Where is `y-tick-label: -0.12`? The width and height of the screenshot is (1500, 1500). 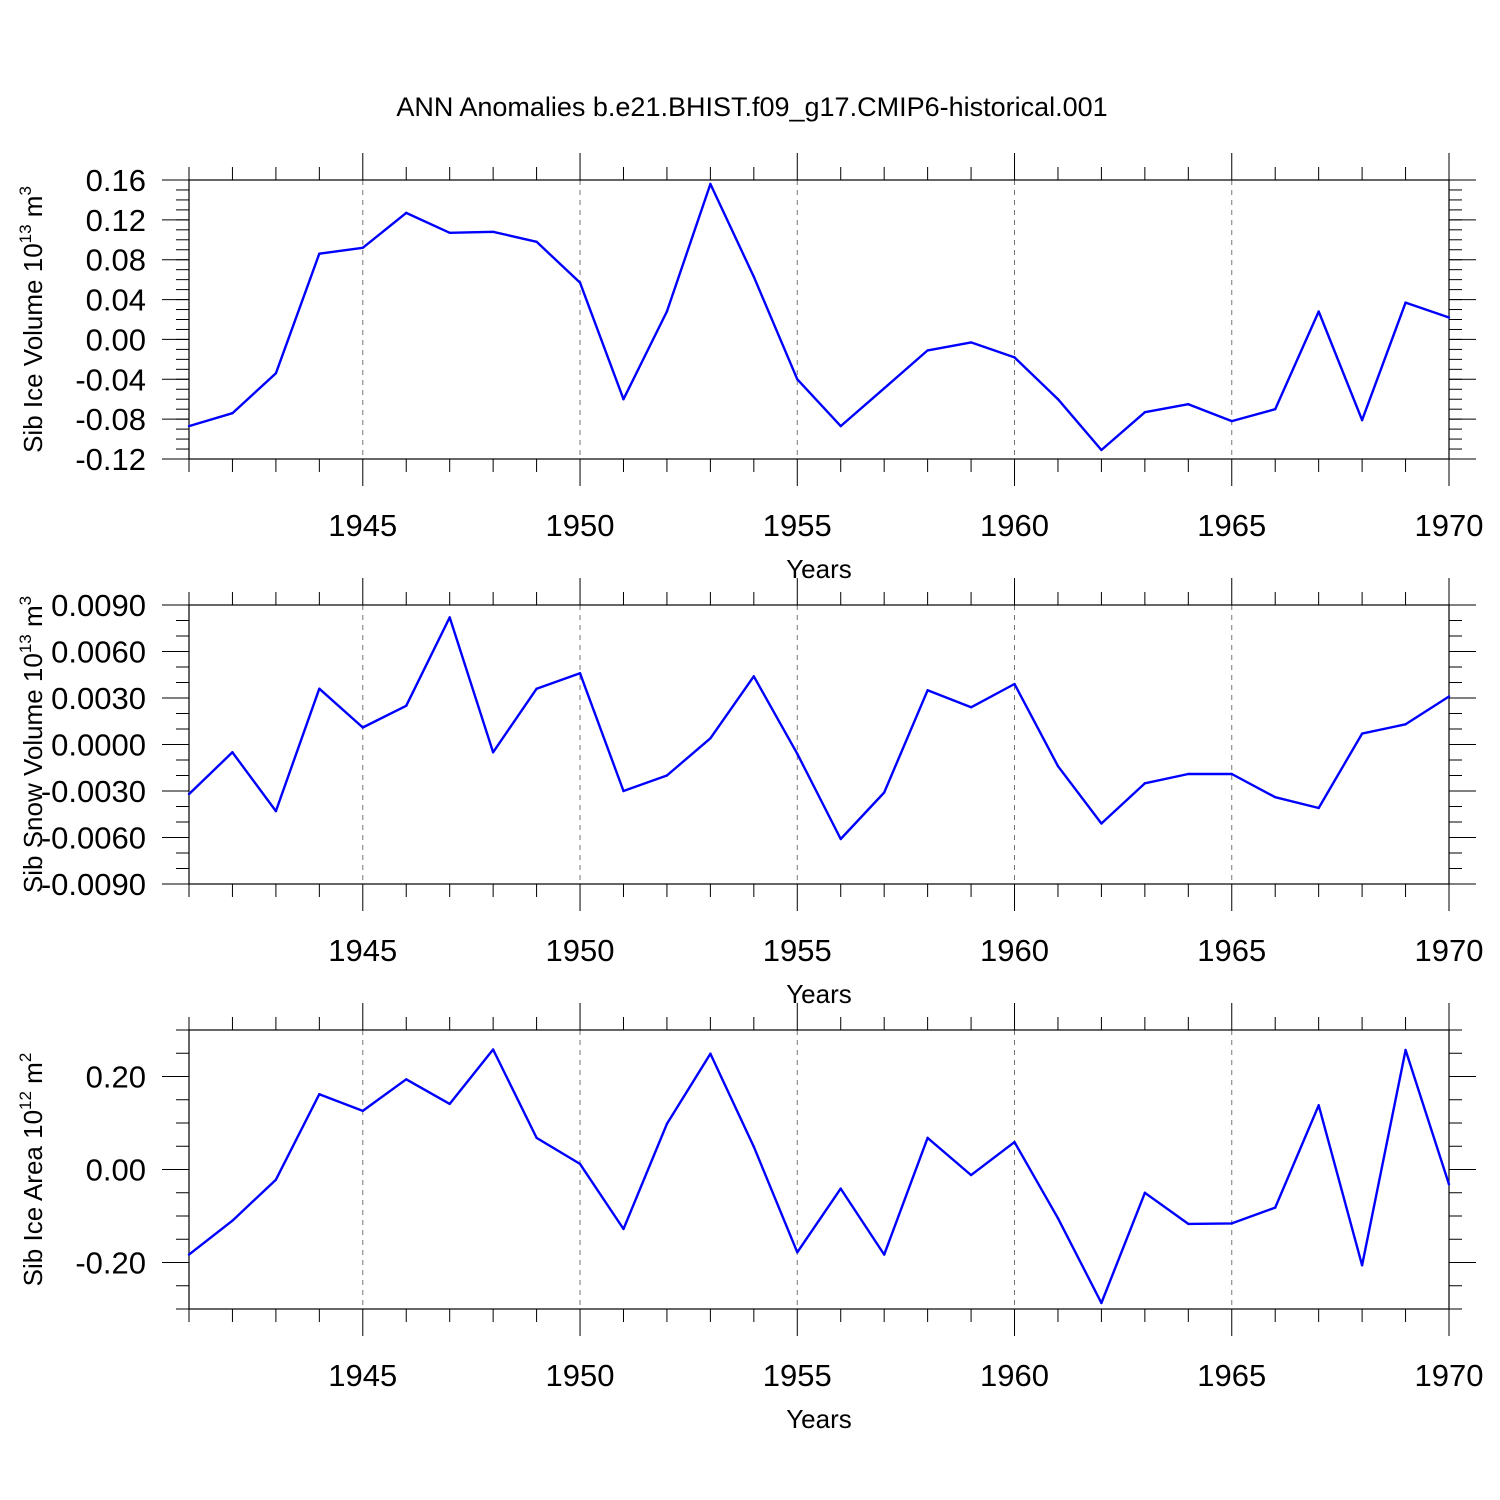
y-tick-label: -0.12 is located at coordinates (110, 459).